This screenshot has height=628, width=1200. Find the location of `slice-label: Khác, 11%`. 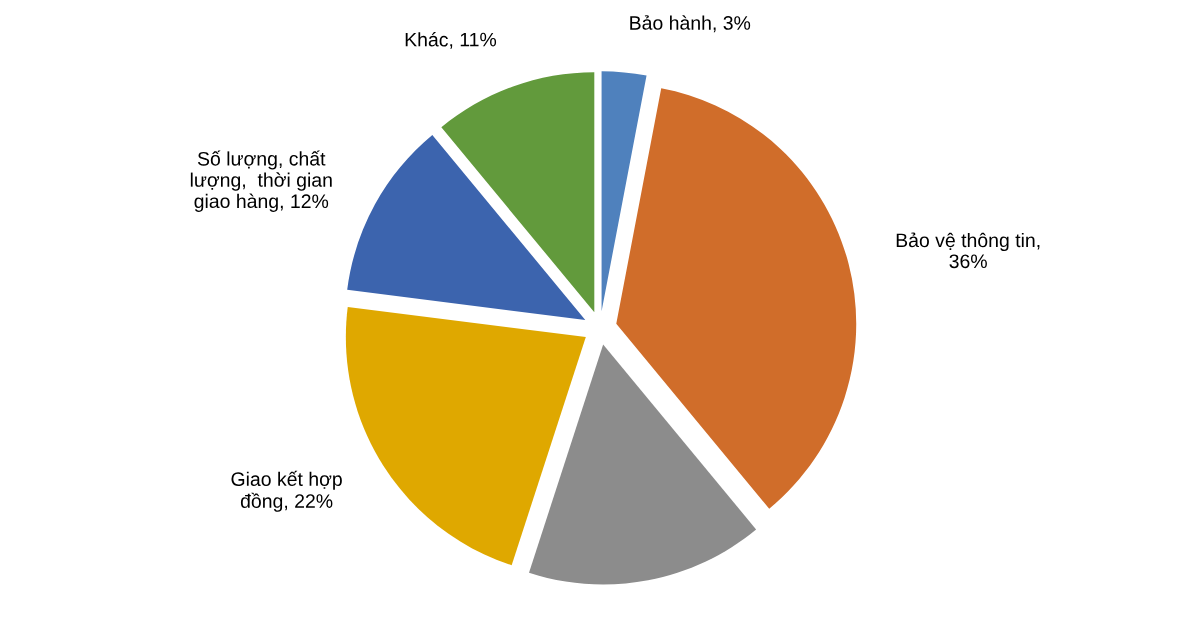

slice-label: Khác, 11% is located at coordinates (451, 40).